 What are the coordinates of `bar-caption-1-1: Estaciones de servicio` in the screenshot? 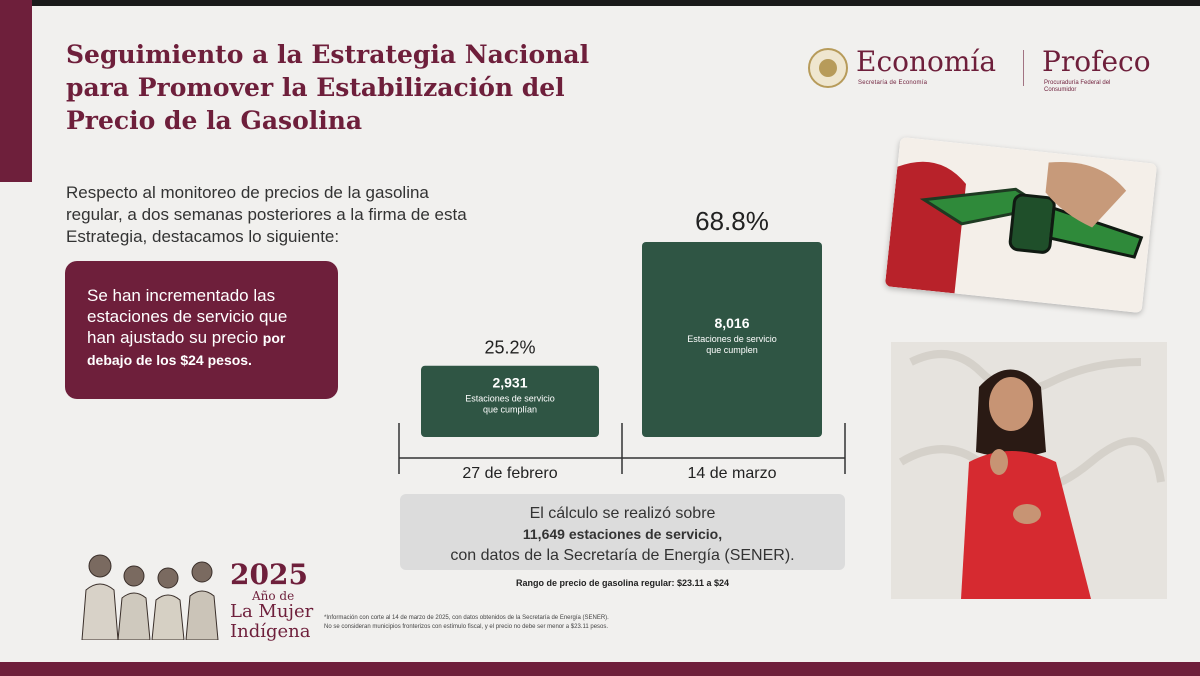 It's located at (510, 399).